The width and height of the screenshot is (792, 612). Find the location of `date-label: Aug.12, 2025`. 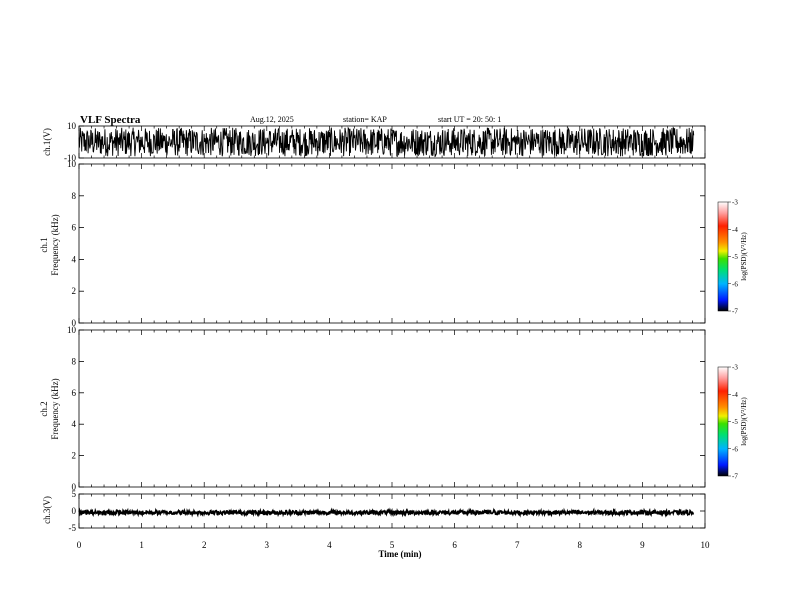

date-label: Aug.12, 2025 is located at coordinates (272, 119).